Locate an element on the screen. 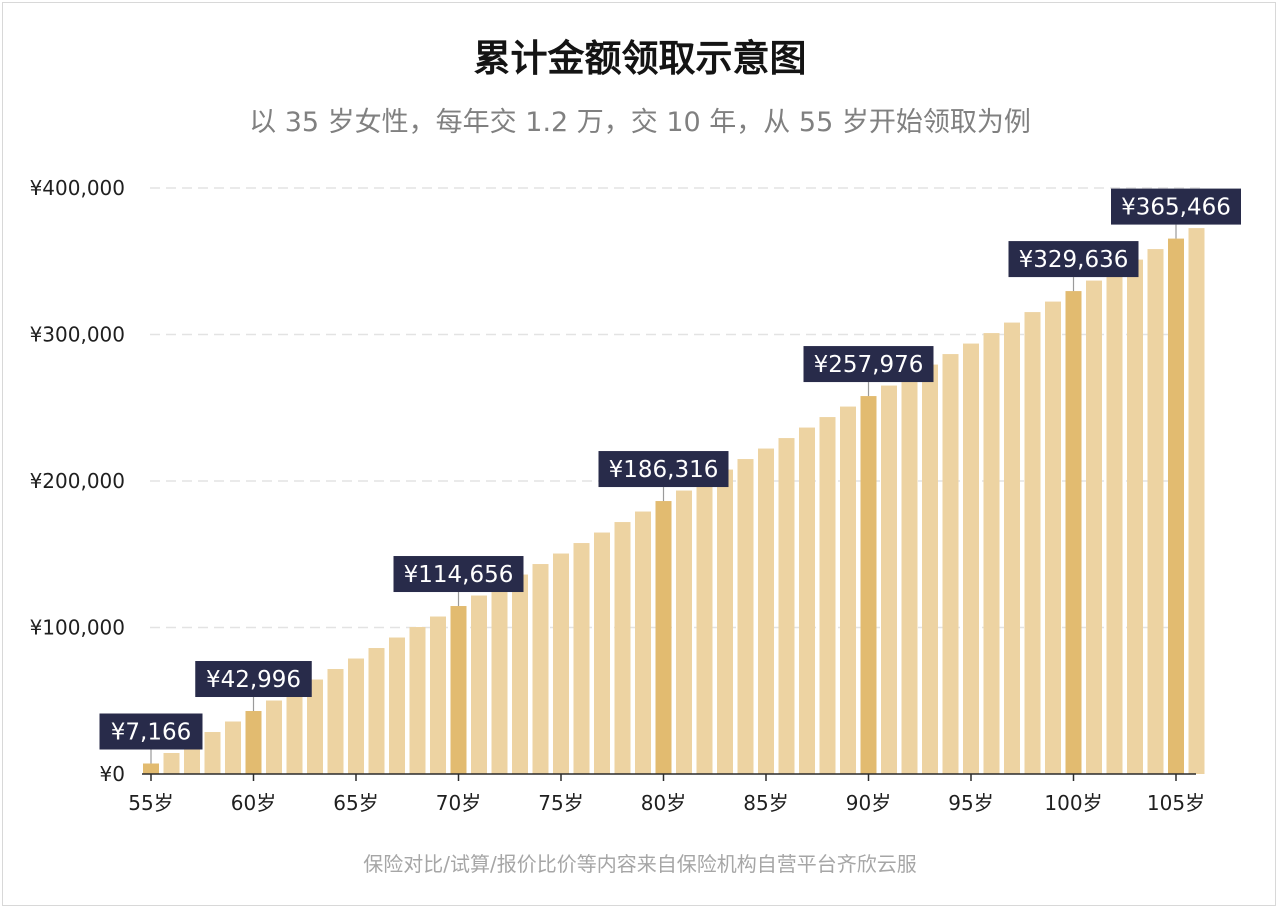  x-tick-label: 75岁 is located at coordinates (560, 803).